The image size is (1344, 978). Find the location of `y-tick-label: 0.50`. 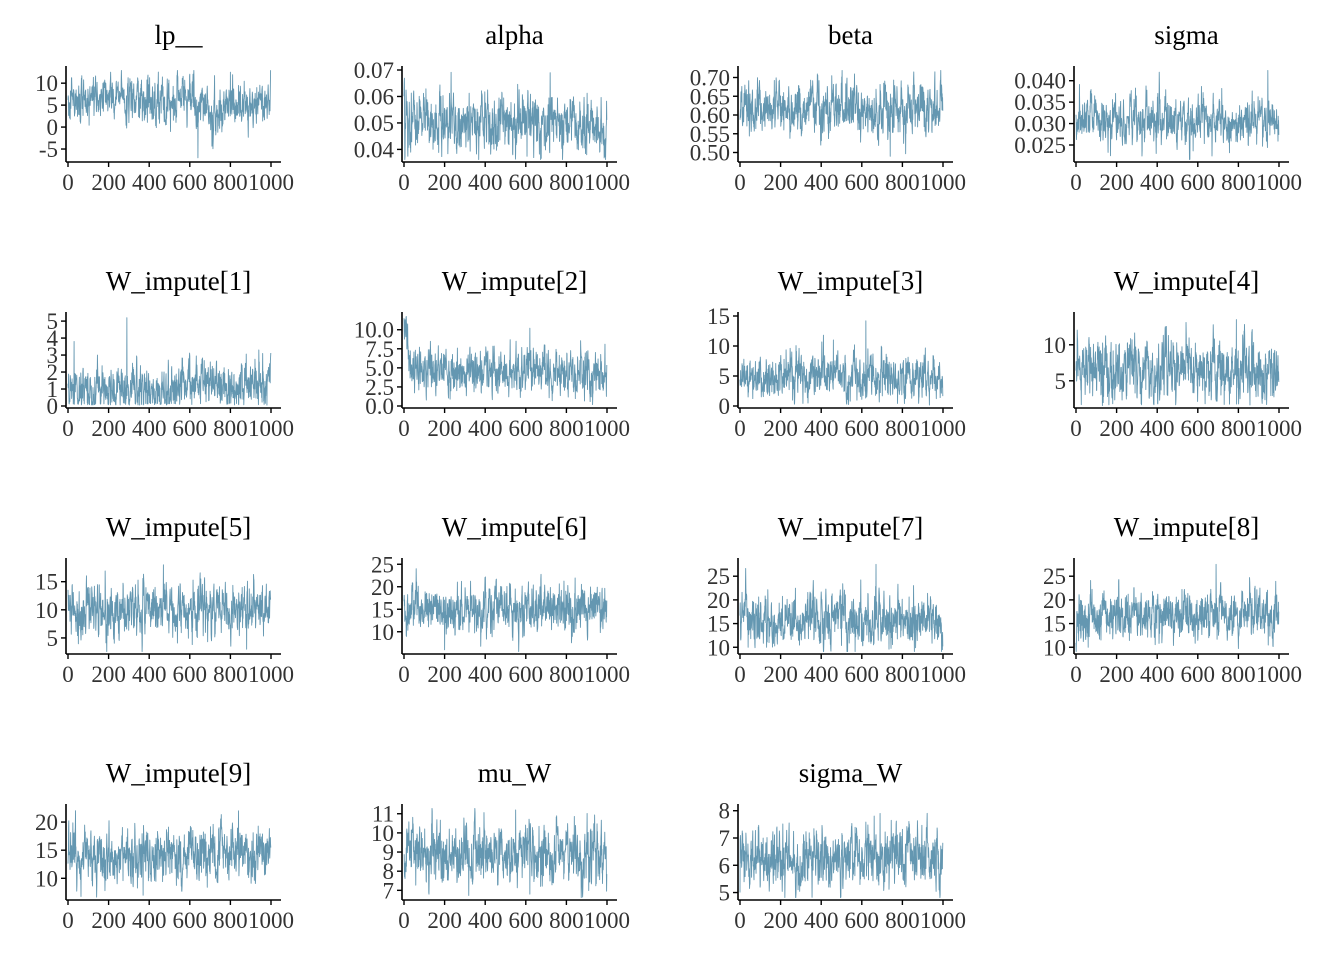

y-tick-label: 0.50 is located at coordinates (710, 153).